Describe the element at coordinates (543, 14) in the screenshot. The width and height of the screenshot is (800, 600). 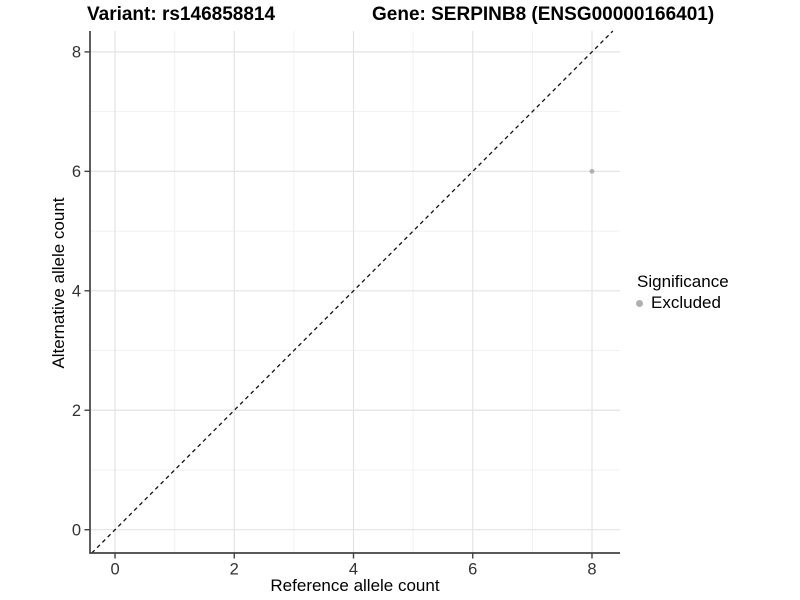
I see `gene-title: Gene: SERPINB8 (ENSG00000166401)` at that location.